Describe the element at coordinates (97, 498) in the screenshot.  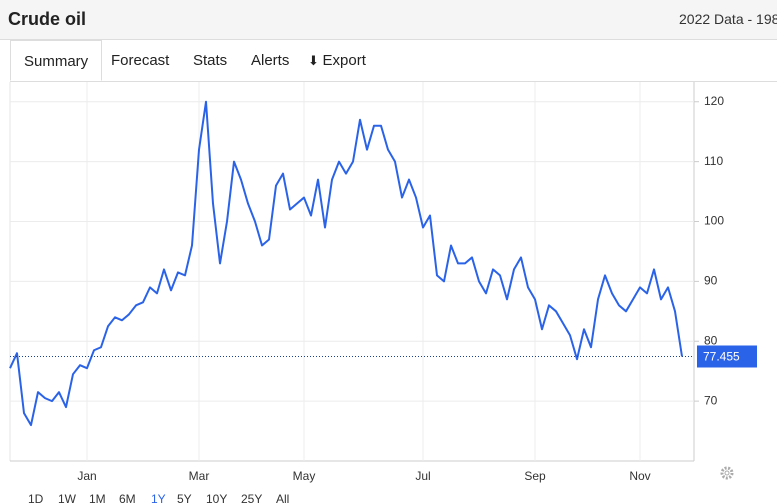
I see `range-button: 1M` at that location.